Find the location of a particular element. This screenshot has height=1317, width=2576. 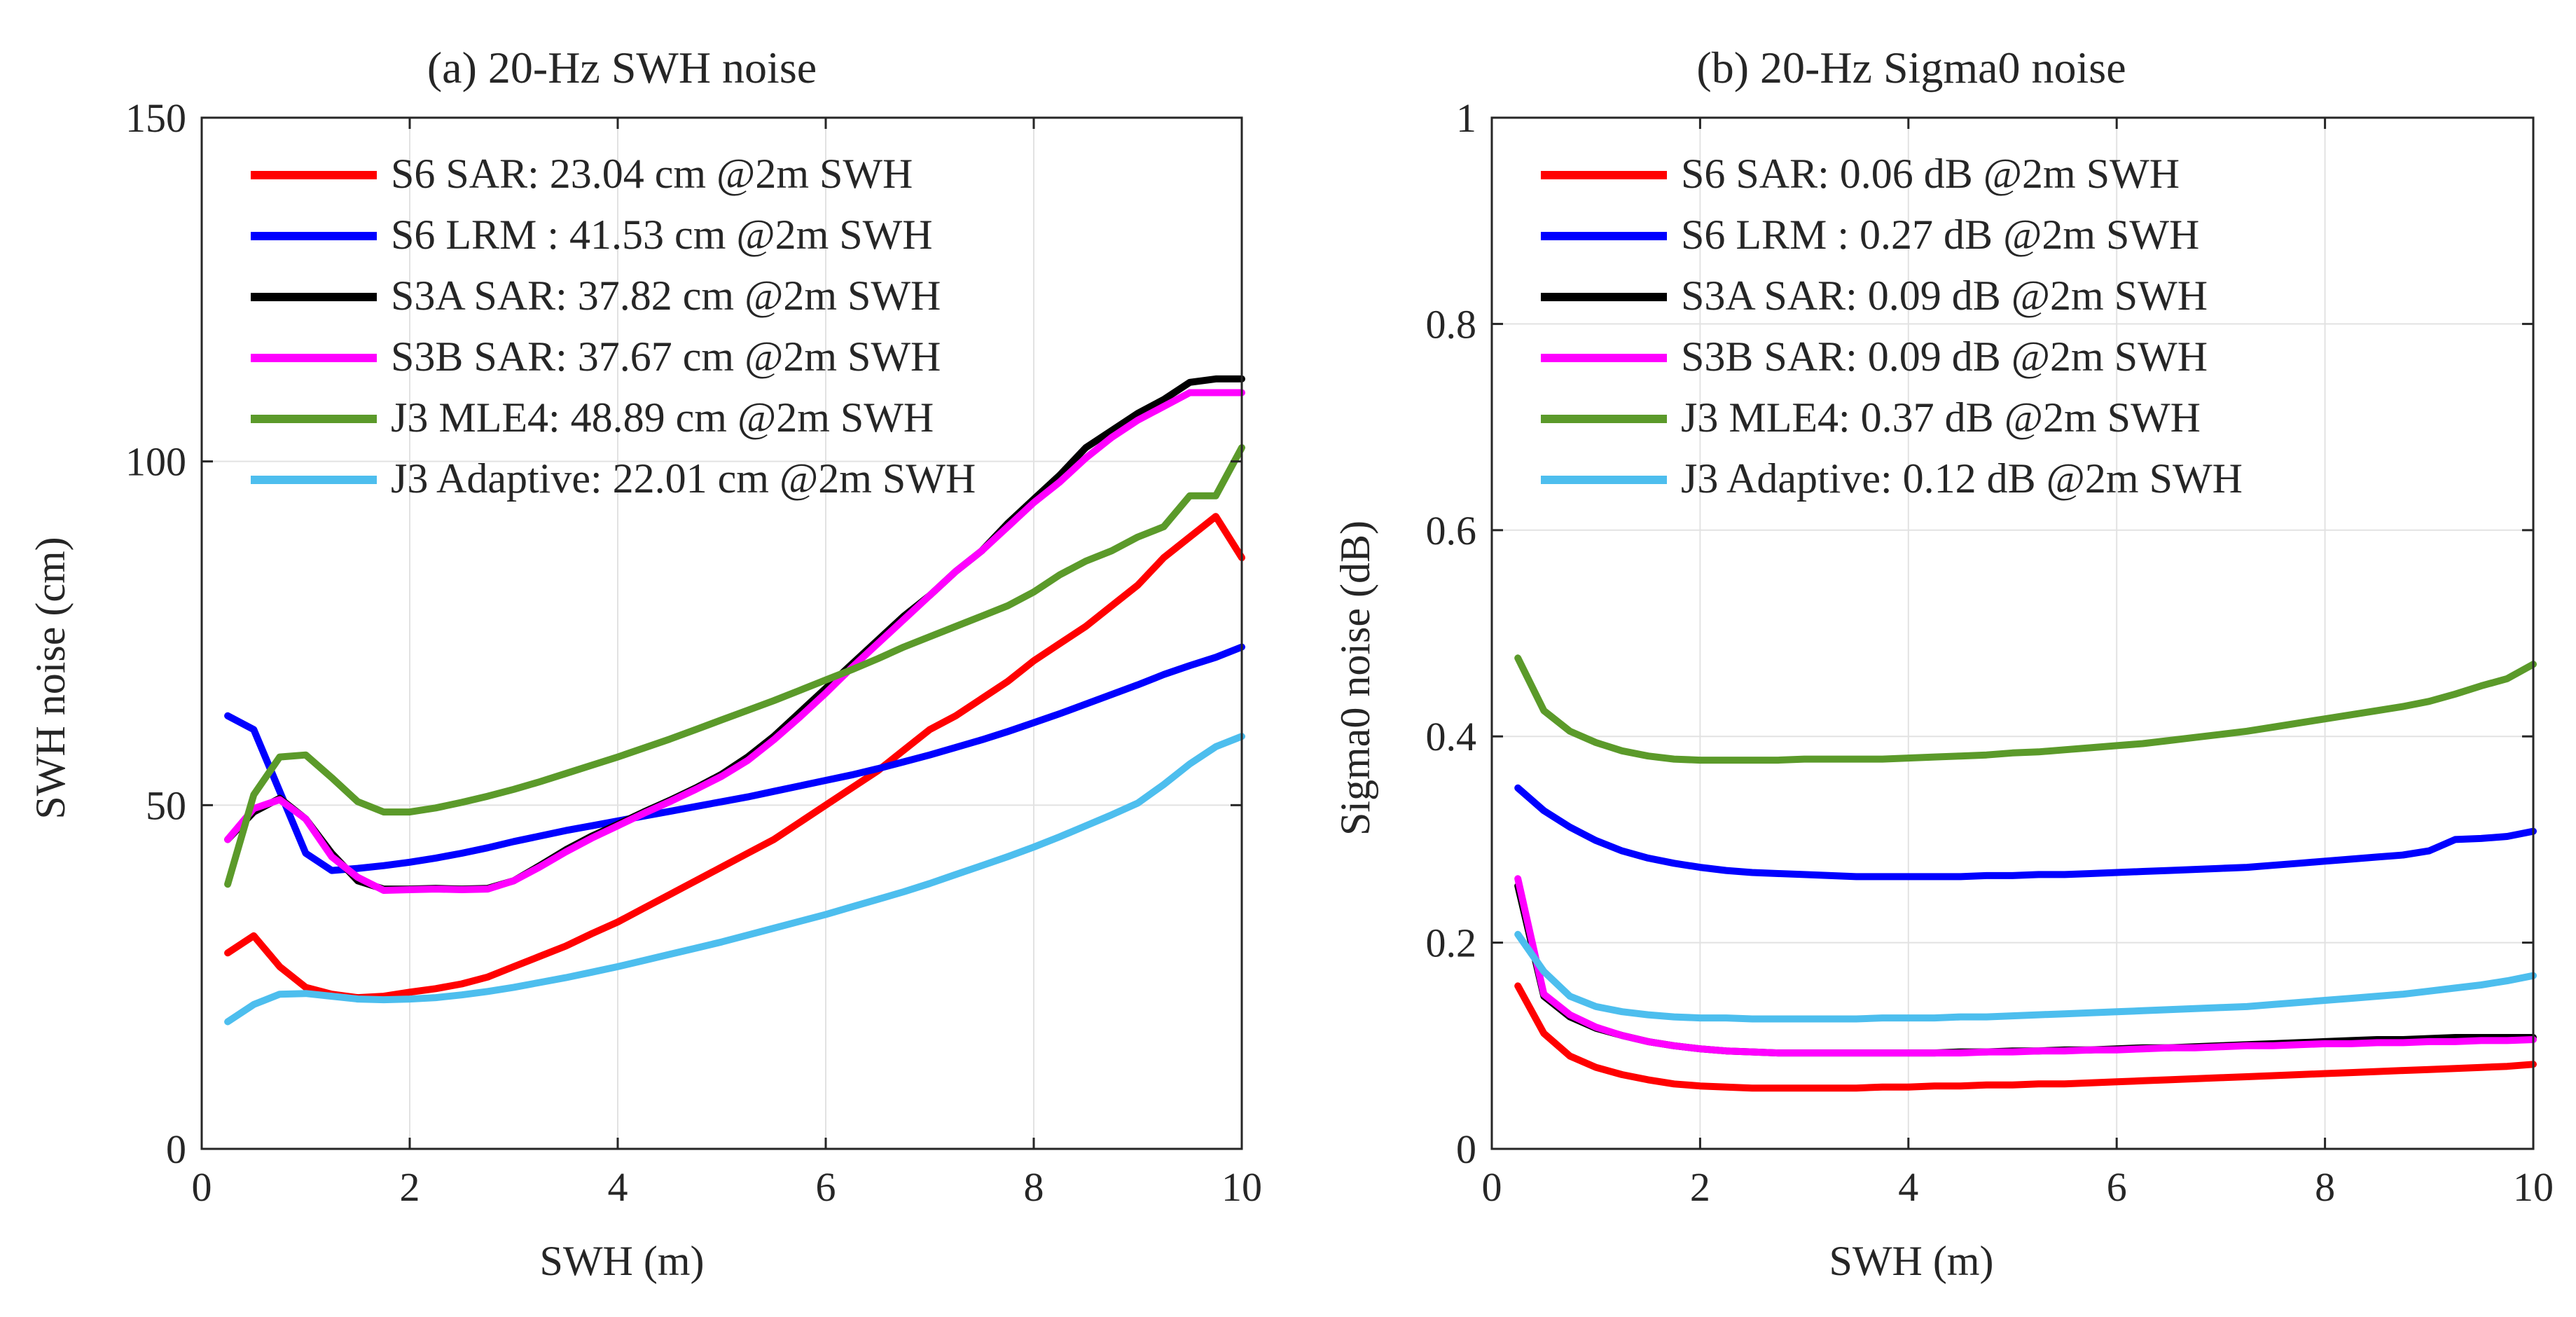

panel-a-y-tick-label: 50 is located at coordinates (166, 805).